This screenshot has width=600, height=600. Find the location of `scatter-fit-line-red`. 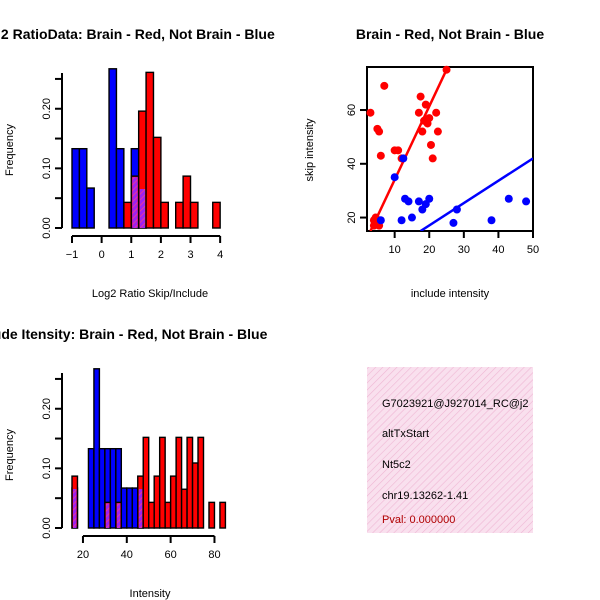

scatter-fit-line-red is located at coordinates (408, 150).